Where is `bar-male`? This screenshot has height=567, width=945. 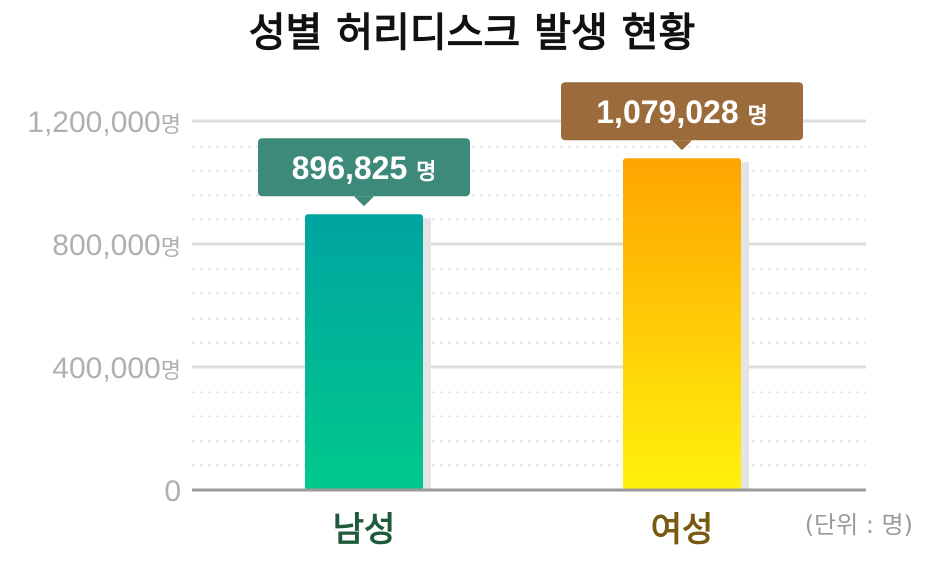 bar-male is located at coordinates (364, 352).